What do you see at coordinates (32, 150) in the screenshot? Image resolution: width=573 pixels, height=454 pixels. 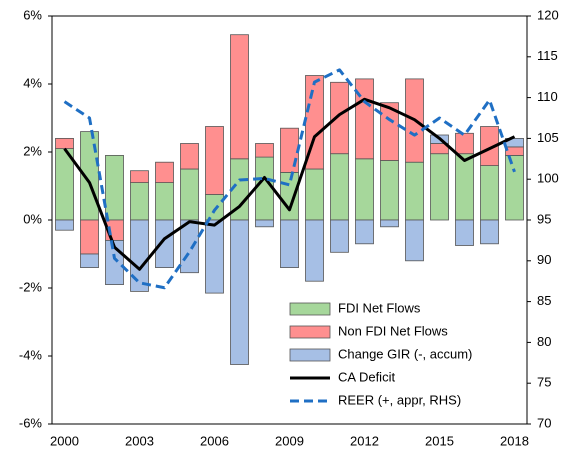 I see `y-tick-label: 2%` at bounding box center [32, 150].